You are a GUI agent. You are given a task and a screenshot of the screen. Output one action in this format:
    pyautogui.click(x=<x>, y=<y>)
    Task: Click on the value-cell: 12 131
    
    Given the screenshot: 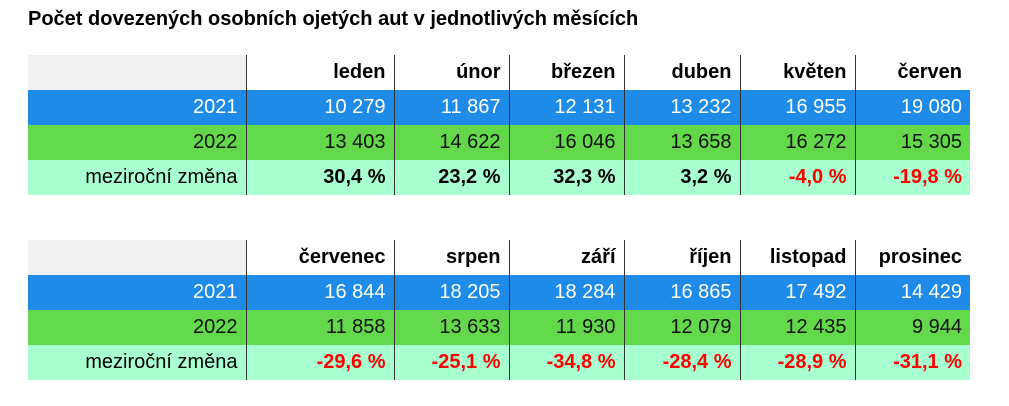 What is the action you would take?
    pyautogui.click(x=566, y=107)
    